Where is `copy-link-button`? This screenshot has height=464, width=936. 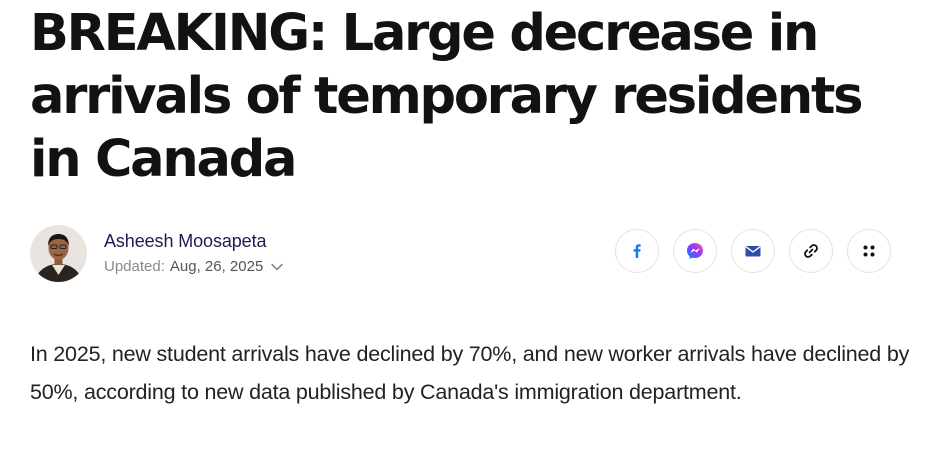
copy-link-button is located at coordinates (811, 251).